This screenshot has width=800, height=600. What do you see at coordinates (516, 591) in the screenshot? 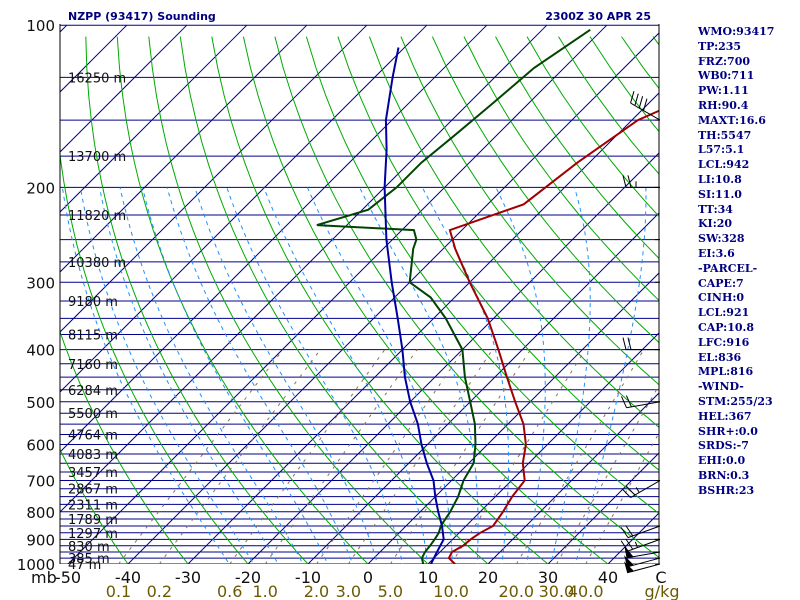
I see `mixing-ratio-tick-label: 20.0` at bounding box center [516, 591].